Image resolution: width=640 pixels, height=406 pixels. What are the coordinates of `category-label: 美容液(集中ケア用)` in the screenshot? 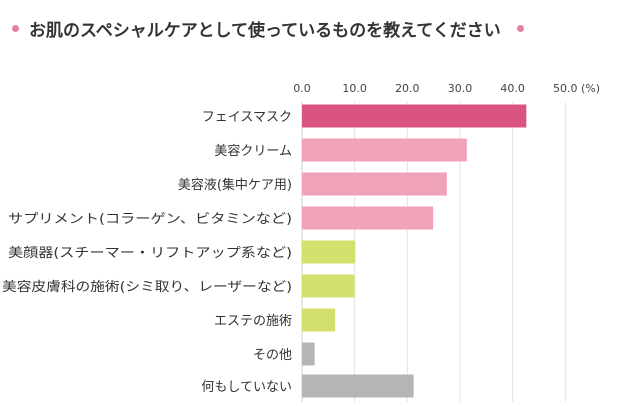 It's located at (235, 185).